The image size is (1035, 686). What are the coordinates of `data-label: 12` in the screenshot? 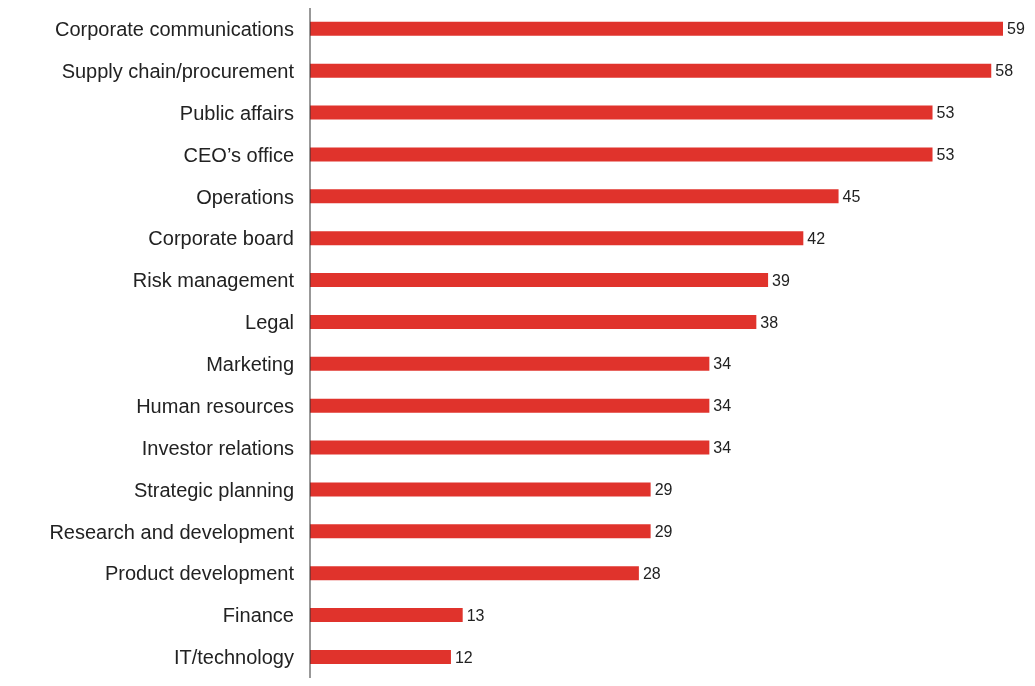 It's located at (463, 657).